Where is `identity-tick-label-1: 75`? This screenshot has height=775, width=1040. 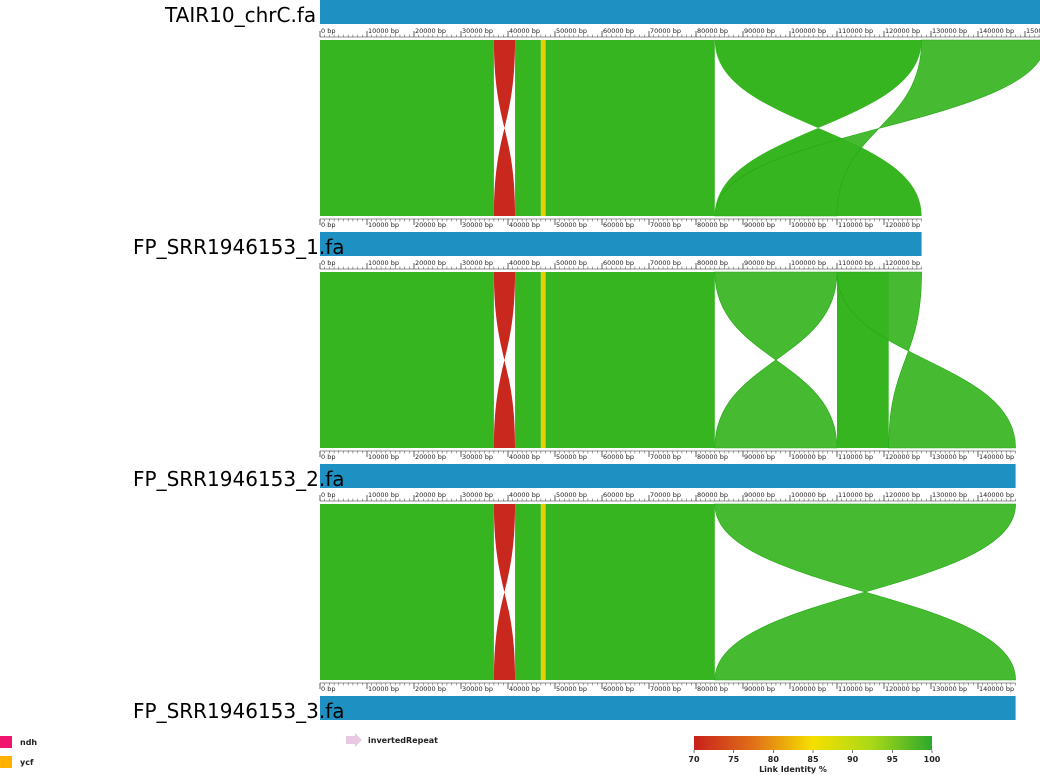
identity-tick-label-1: 75 is located at coordinates (734, 759).